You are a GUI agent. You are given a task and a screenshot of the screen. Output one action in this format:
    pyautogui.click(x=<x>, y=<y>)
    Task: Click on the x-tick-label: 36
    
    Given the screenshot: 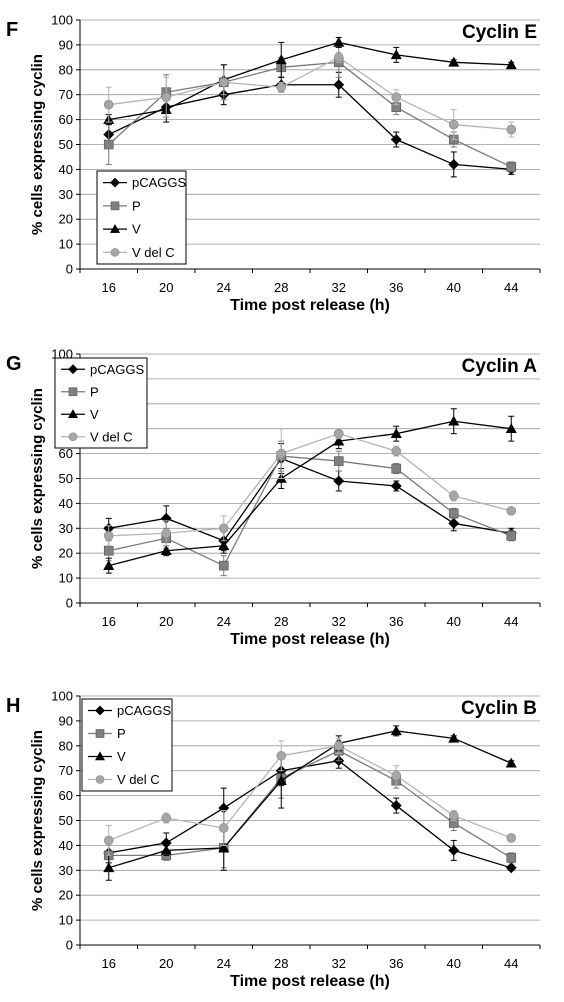 What is the action you would take?
    pyautogui.click(x=396, y=621)
    